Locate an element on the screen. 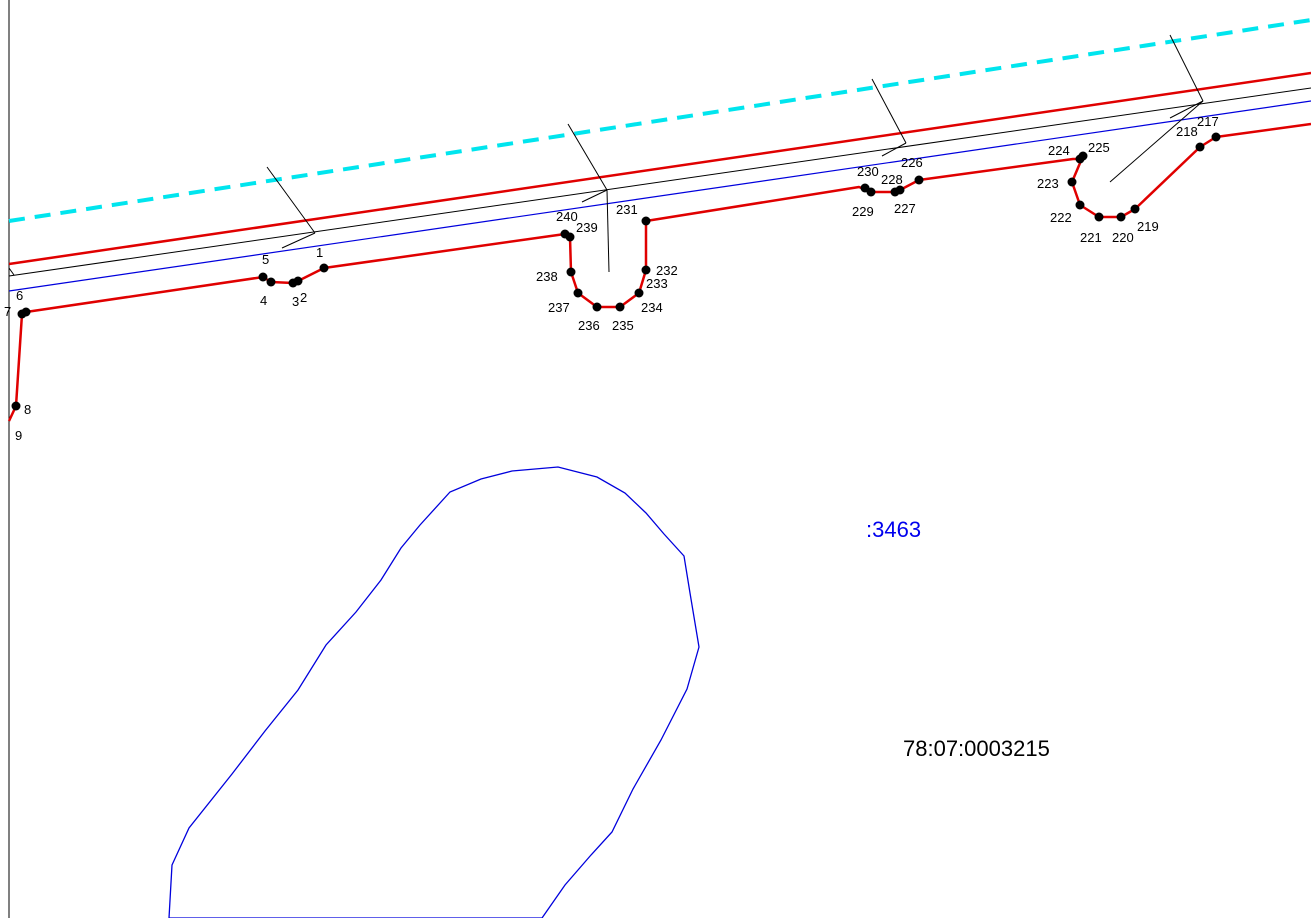 The width and height of the screenshot is (1311, 918). point-label-219: 219 is located at coordinates (1148, 226).